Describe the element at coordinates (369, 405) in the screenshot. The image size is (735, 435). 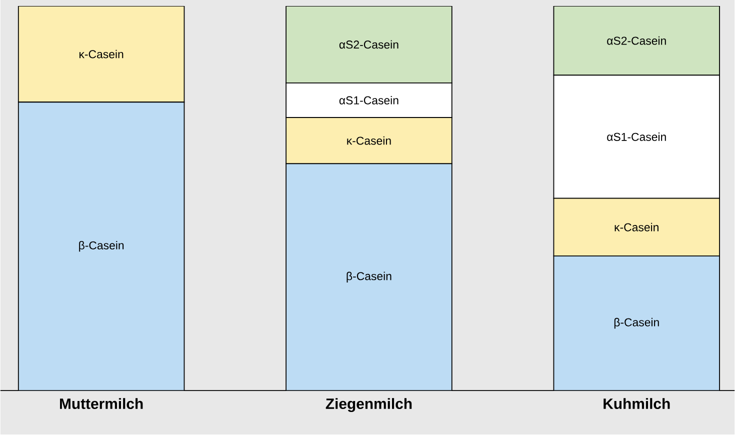
I see `x-tick-label: Ziegenmilch` at that location.